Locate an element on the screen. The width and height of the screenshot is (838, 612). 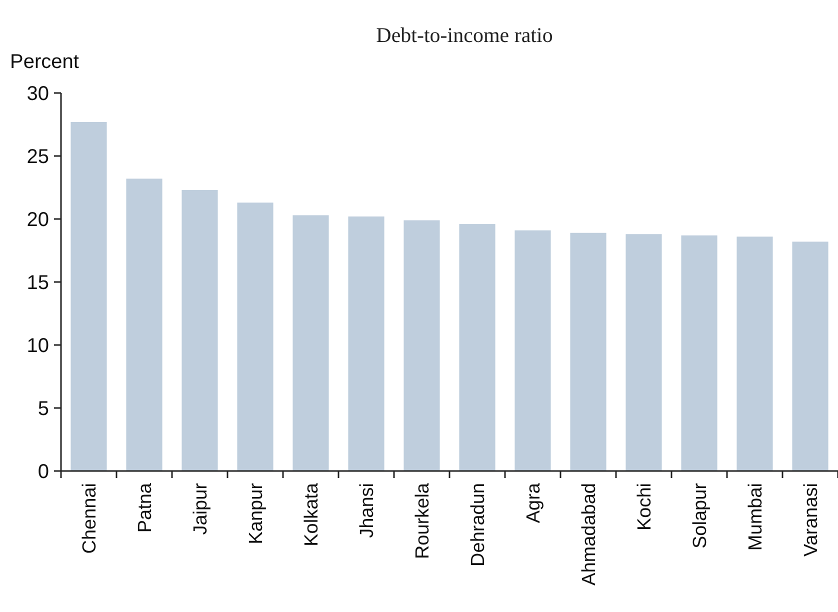
x-tick-label: Kanpur is located at coordinates (256, 513).